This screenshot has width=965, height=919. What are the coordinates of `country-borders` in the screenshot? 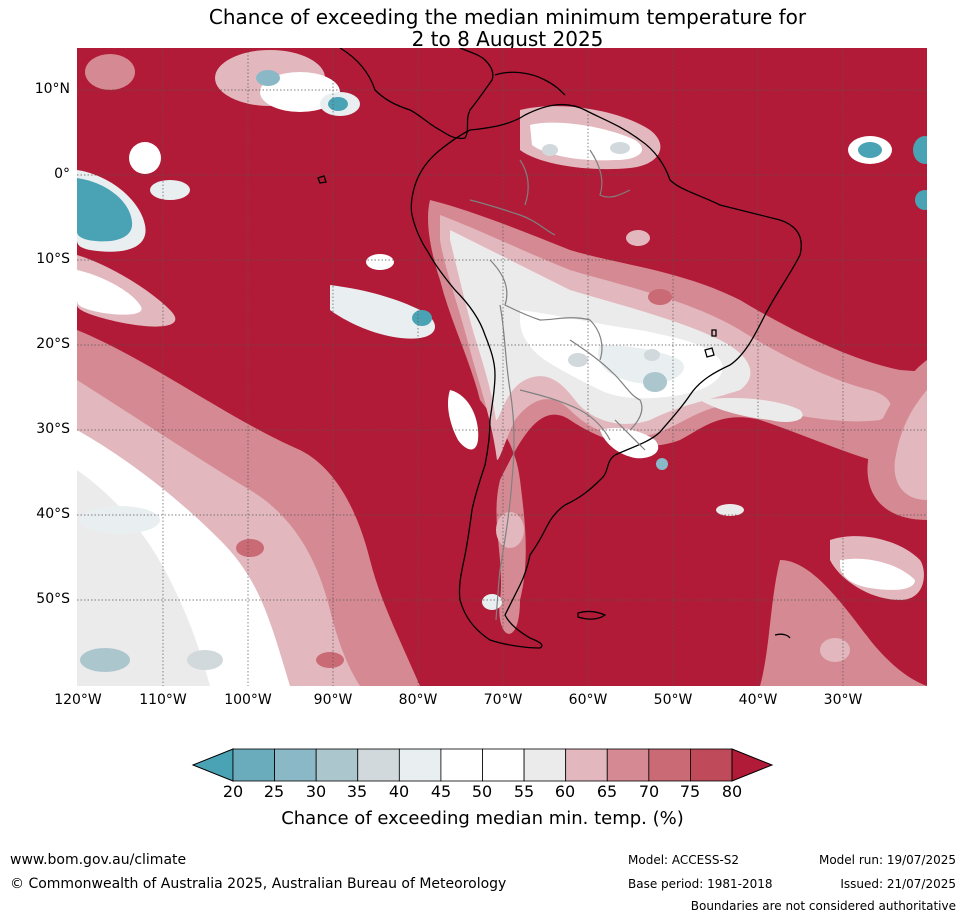 It's located at (557, 385).